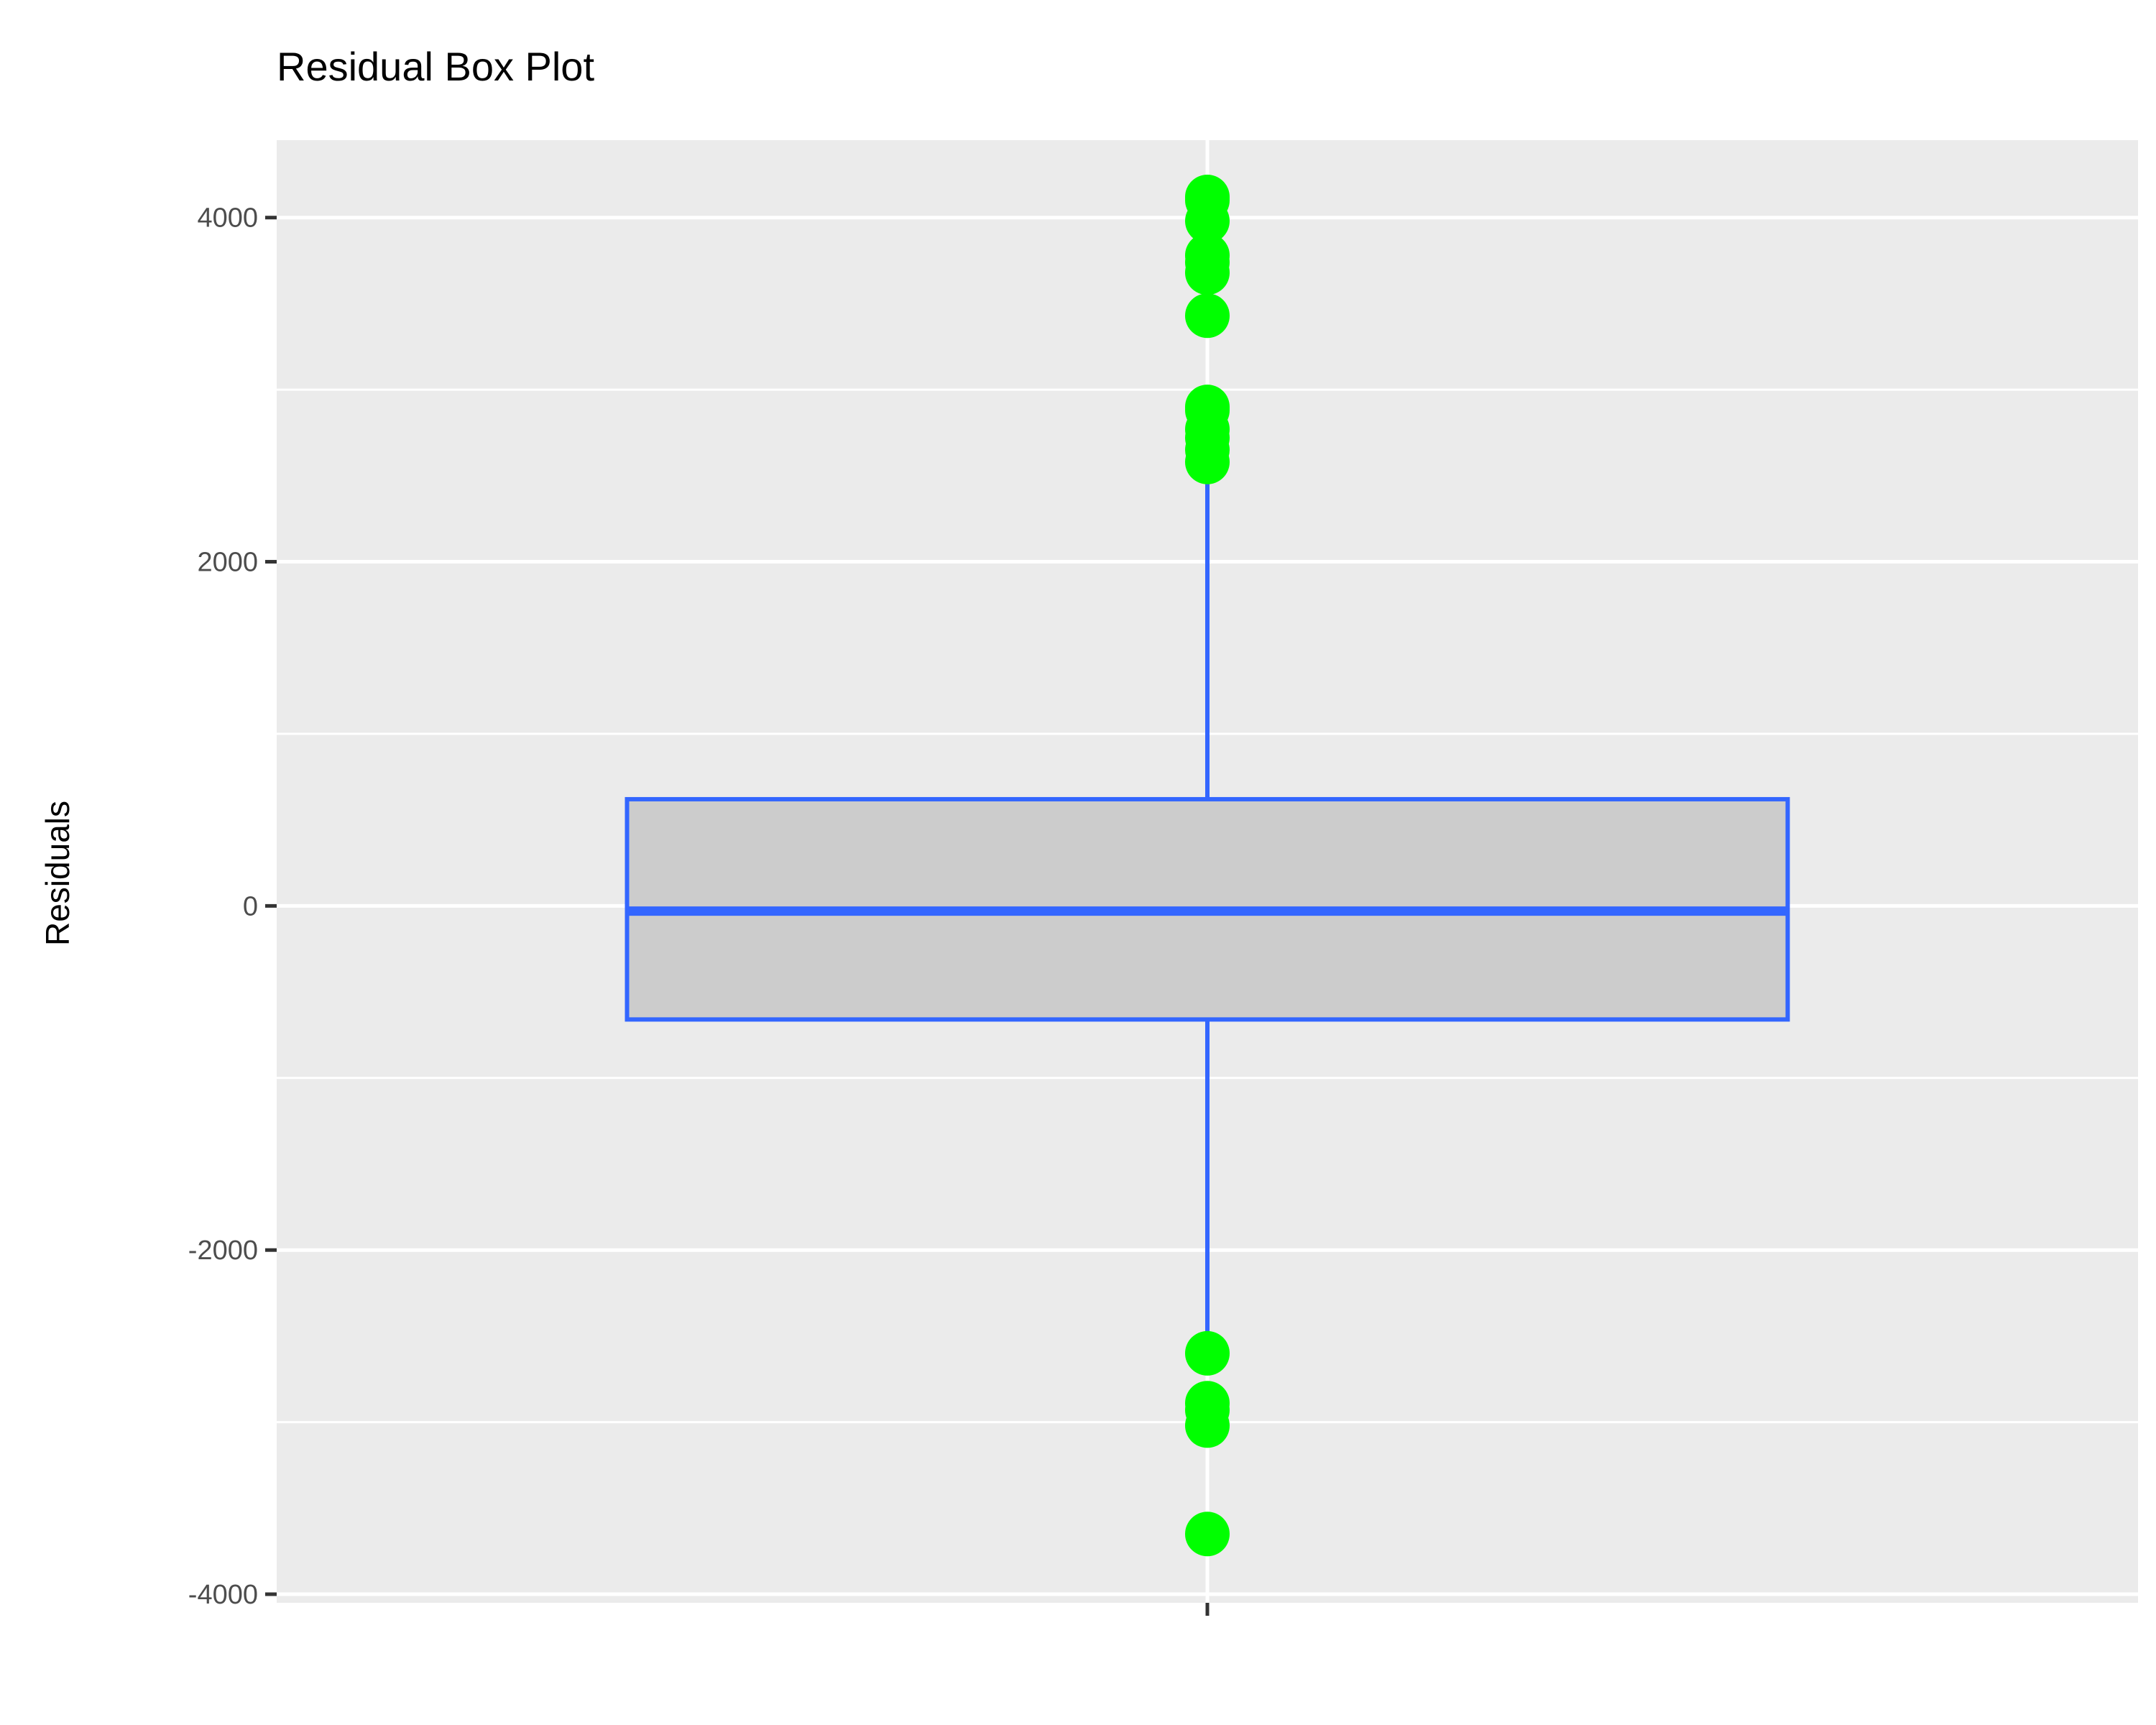  Describe the element at coordinates (228, 563) in the screenshot. I see `y-tick-label: 2000` at that location.